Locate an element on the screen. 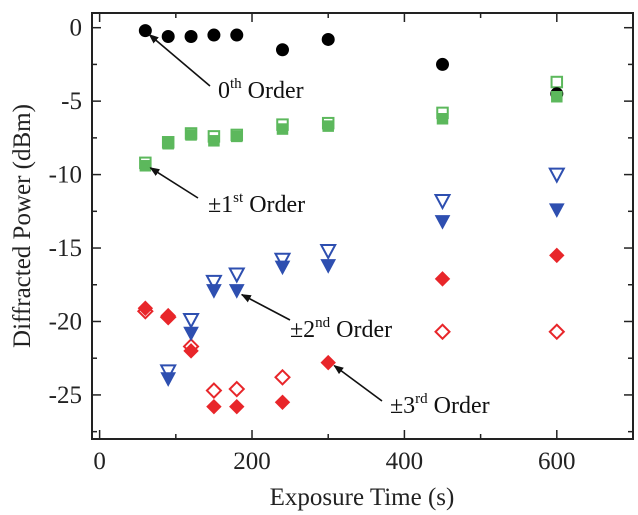 The height and width of the screenshot is (515, 638). y-tick-label: 0 is located at coordinates (76, 28).